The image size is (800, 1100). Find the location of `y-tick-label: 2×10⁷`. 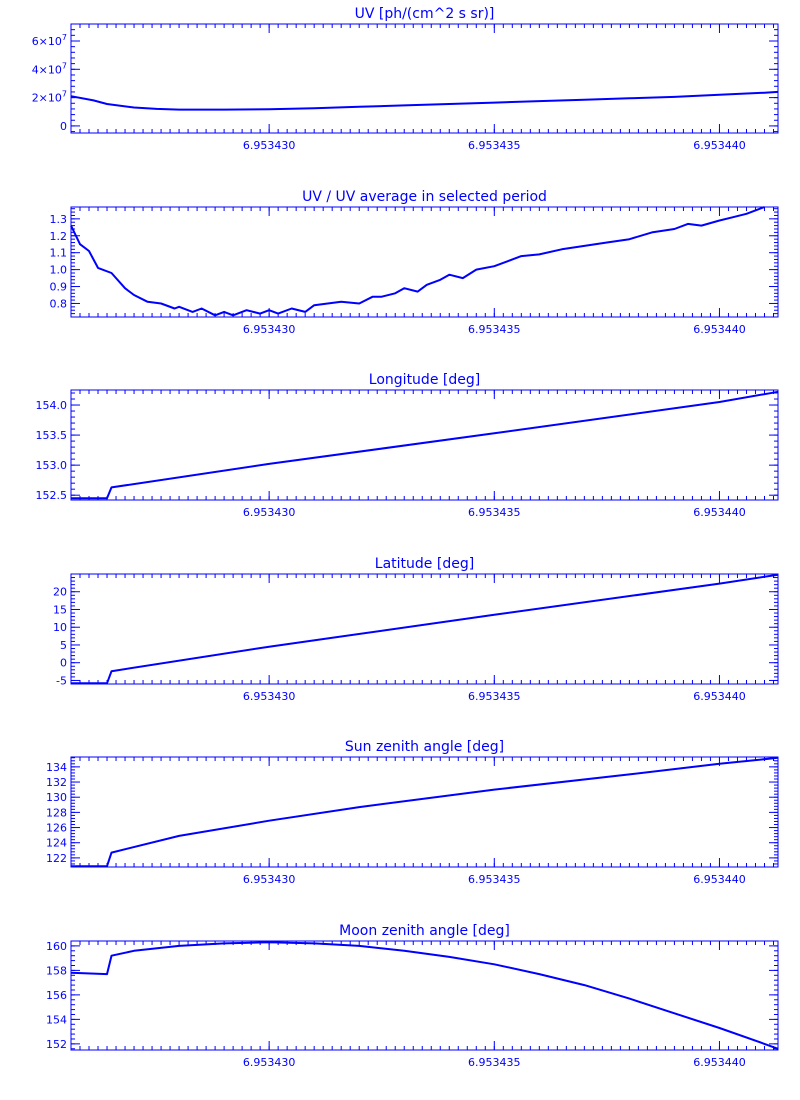

y-tick-label: 2×10⁷ is located at coordinates (49, 97).